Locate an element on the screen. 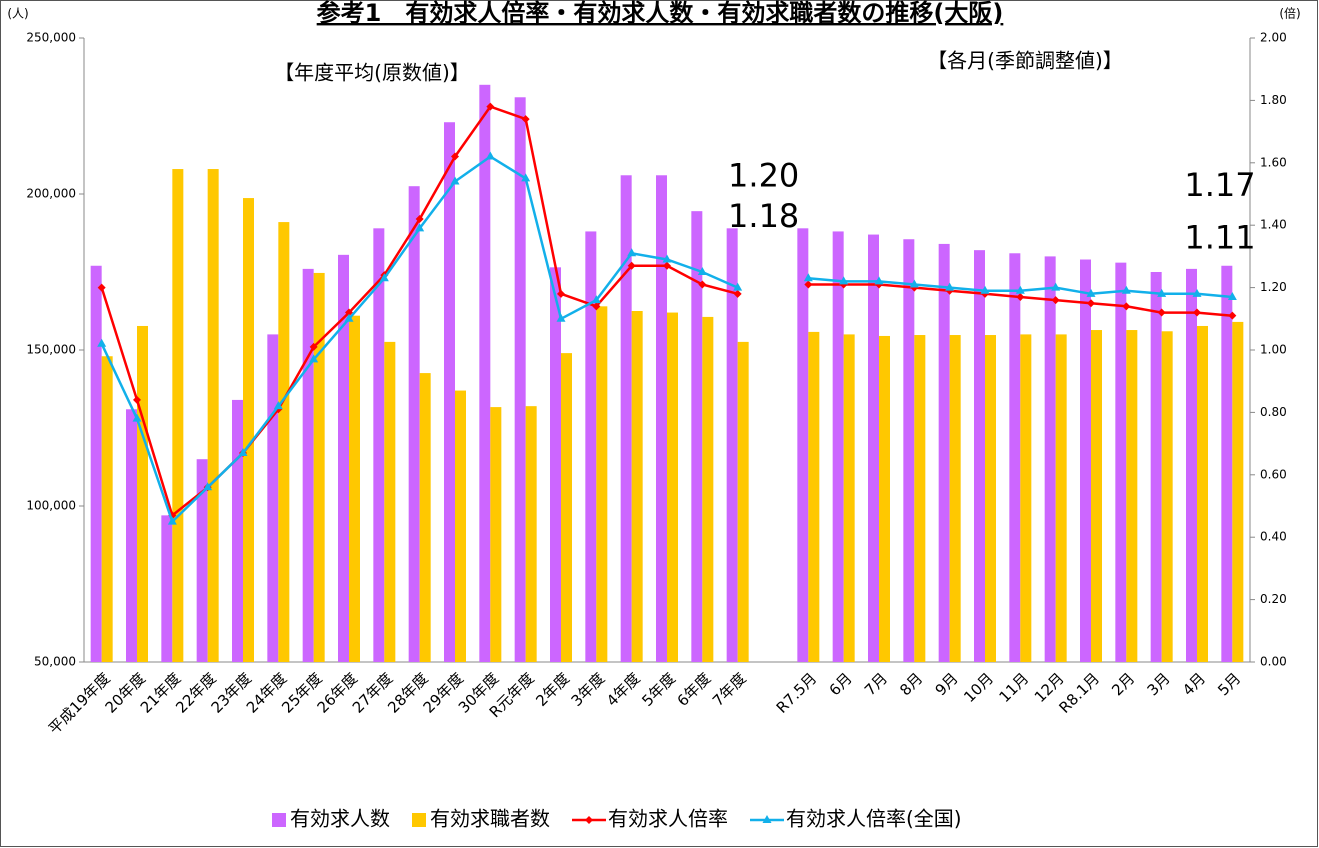 This screenshot has width=1319, height=848. y-tick-label: 250,000 is located at coordinates (51, 38).